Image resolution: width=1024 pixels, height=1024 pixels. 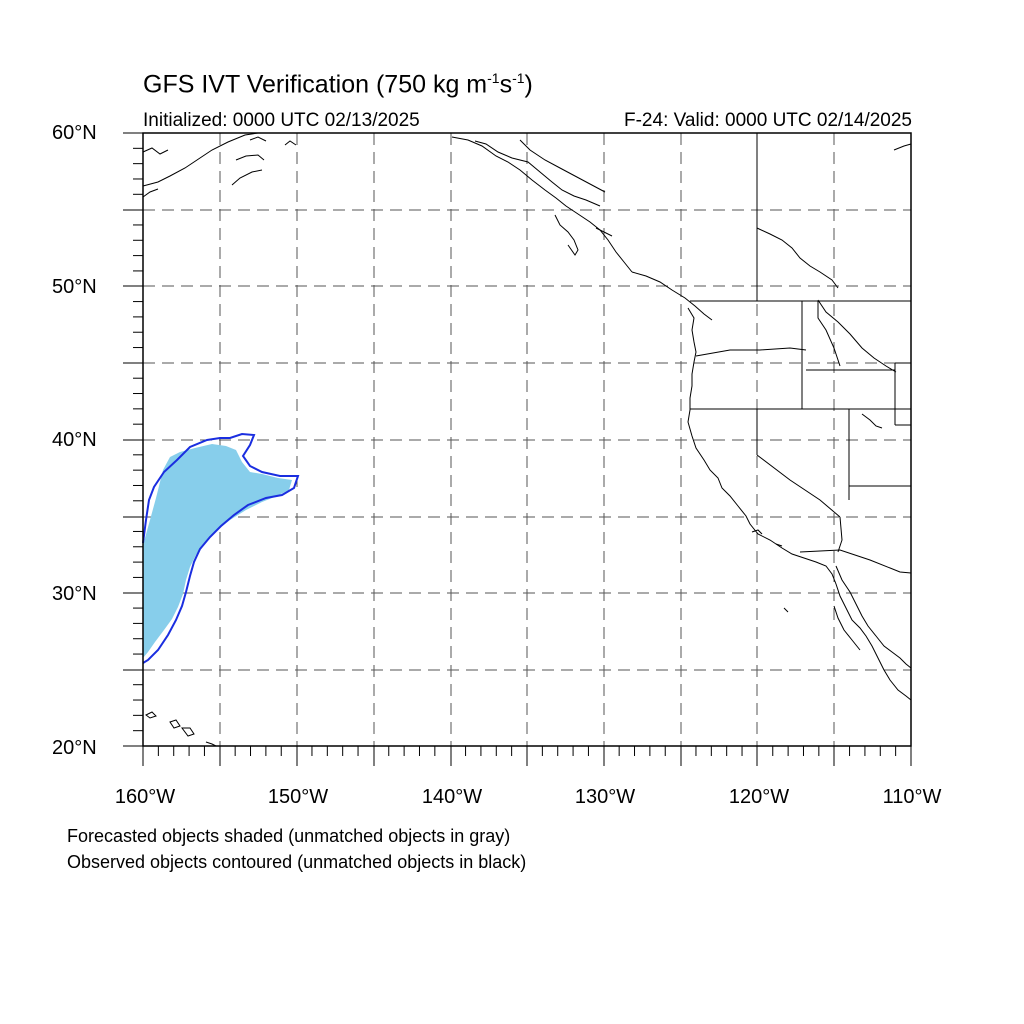 I want to click on lon-label-110w: 110°W, so click(x=912, y=797).